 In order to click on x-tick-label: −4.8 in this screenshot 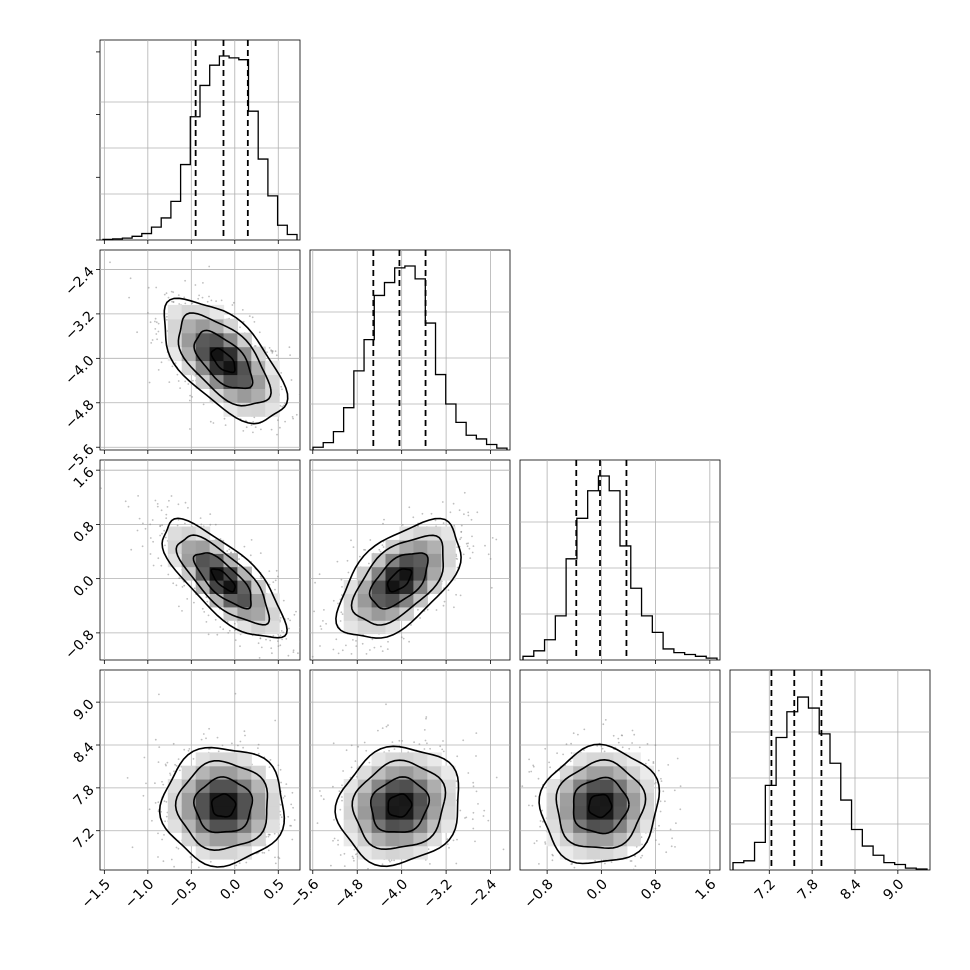, I will do `click(348, 893)`.